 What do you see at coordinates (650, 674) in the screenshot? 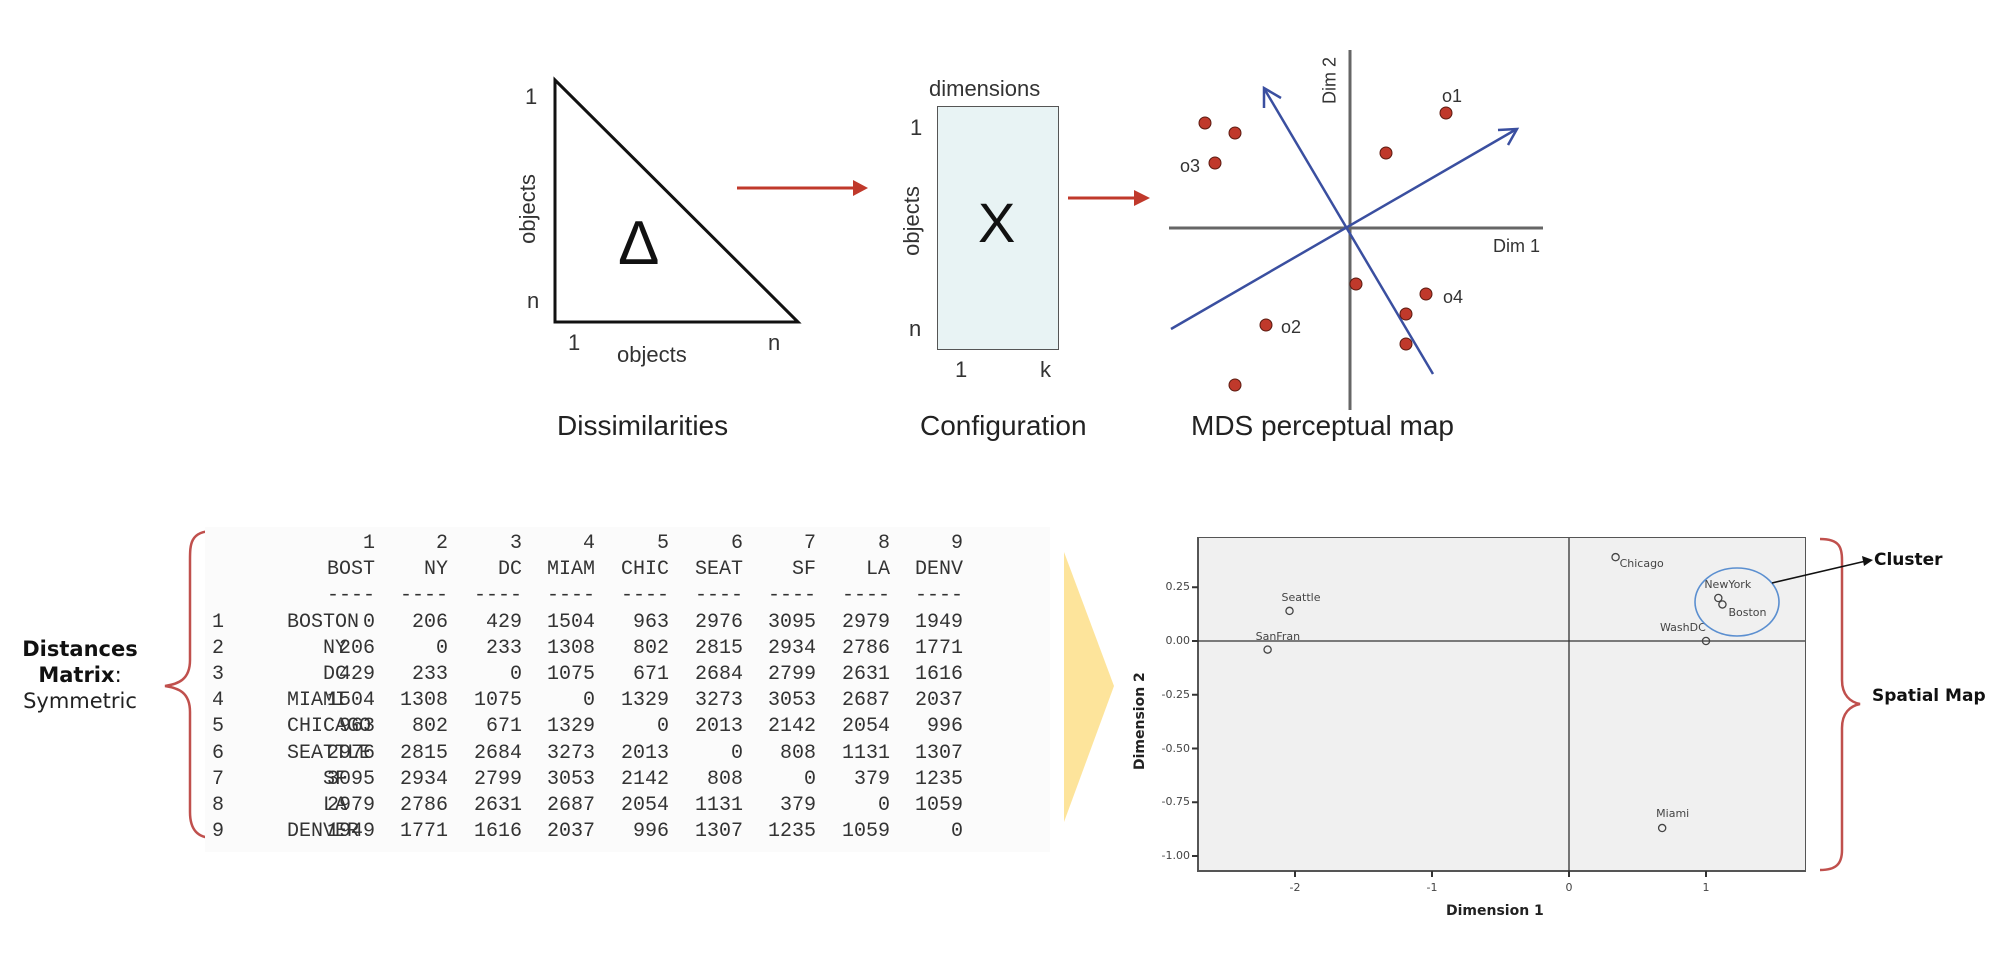
I see `matrix-cell: 671` at bounding box center [650, 674].